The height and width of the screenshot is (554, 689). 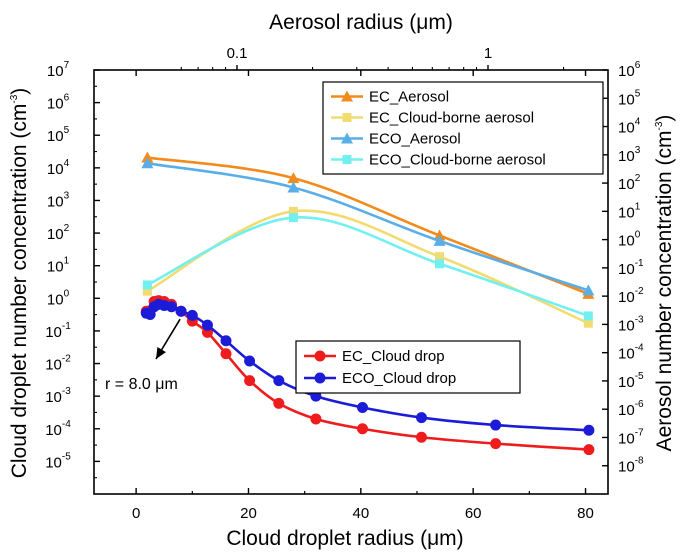 I want to click on y-right-tick-label: 10⁵, so click(x=629, y=98).